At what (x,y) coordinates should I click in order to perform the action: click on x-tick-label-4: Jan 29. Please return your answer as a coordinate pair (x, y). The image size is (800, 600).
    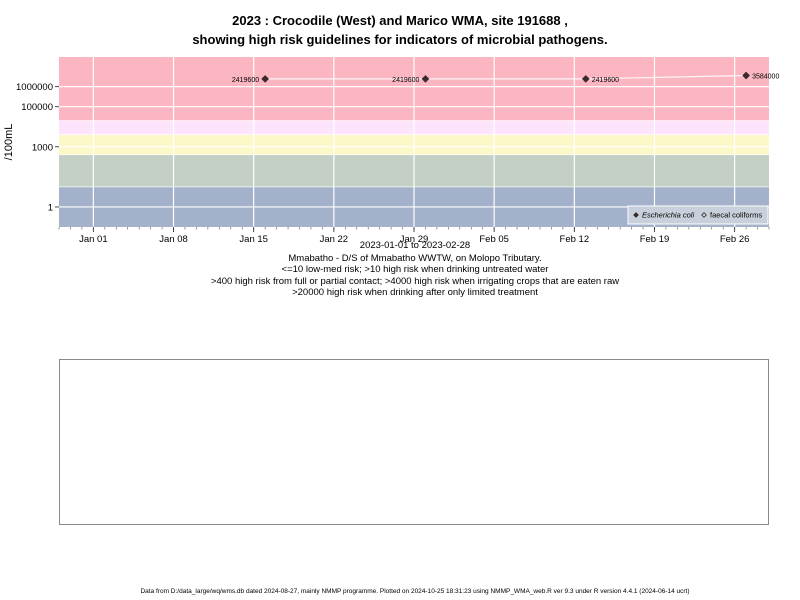
    Looking at the image, I should click on (414, 239).